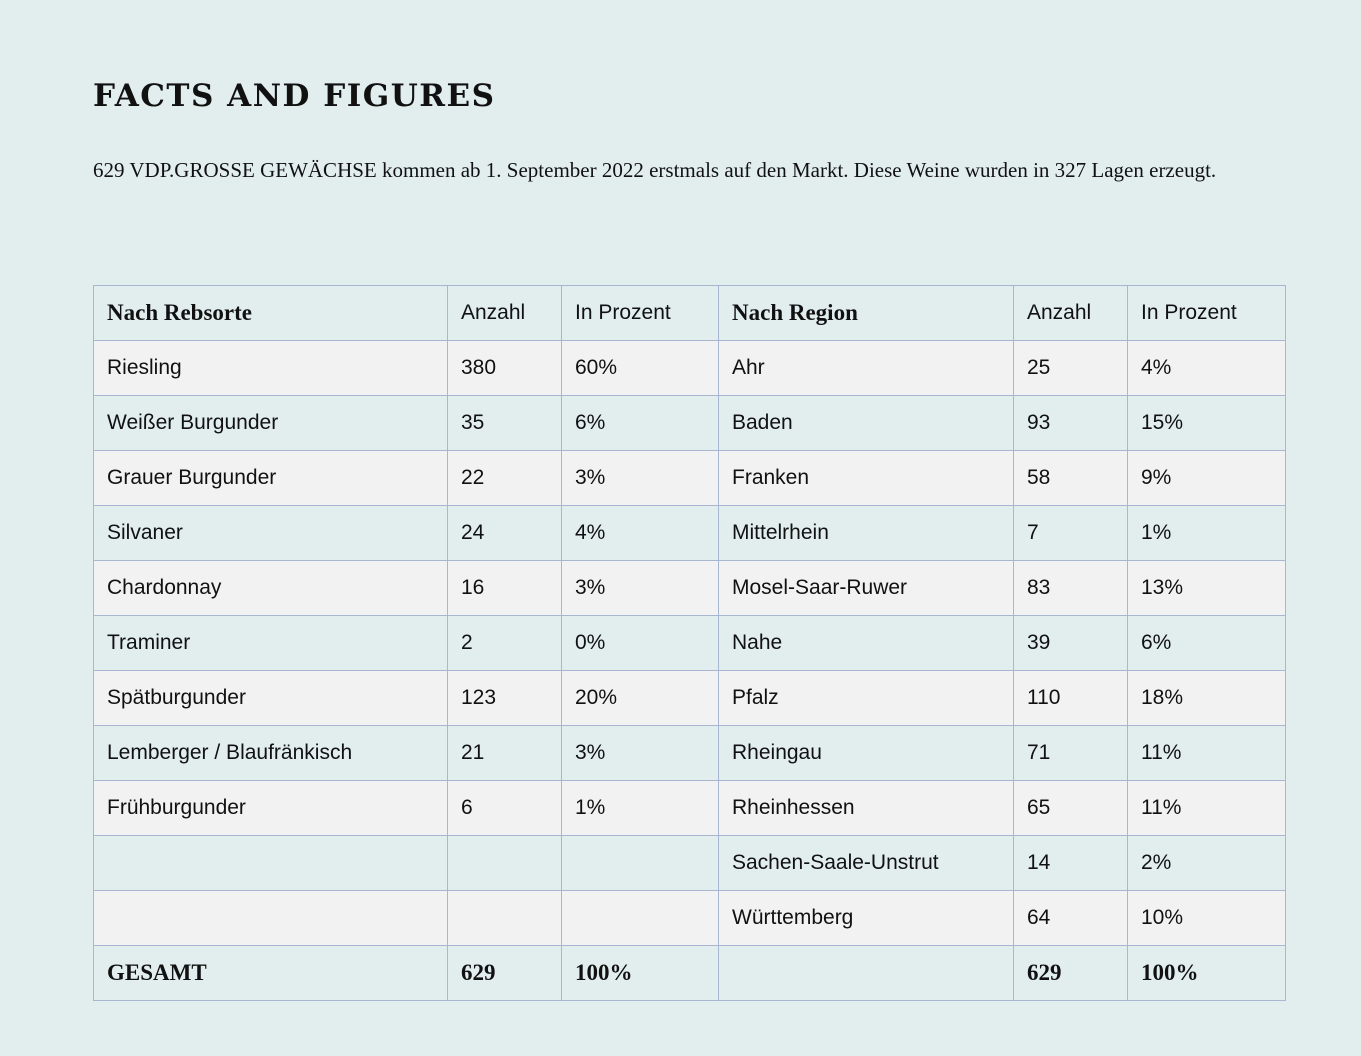 This screenshot has width=1361, height=1056. I want to click on cell-rebsorte: Weißer Burgunder, so click(270, 423).